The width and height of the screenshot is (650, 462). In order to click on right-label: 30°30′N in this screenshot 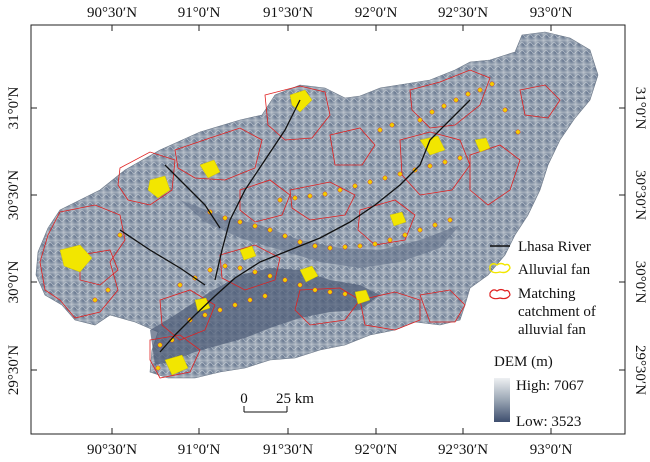, I will do `click(640, 195)`.